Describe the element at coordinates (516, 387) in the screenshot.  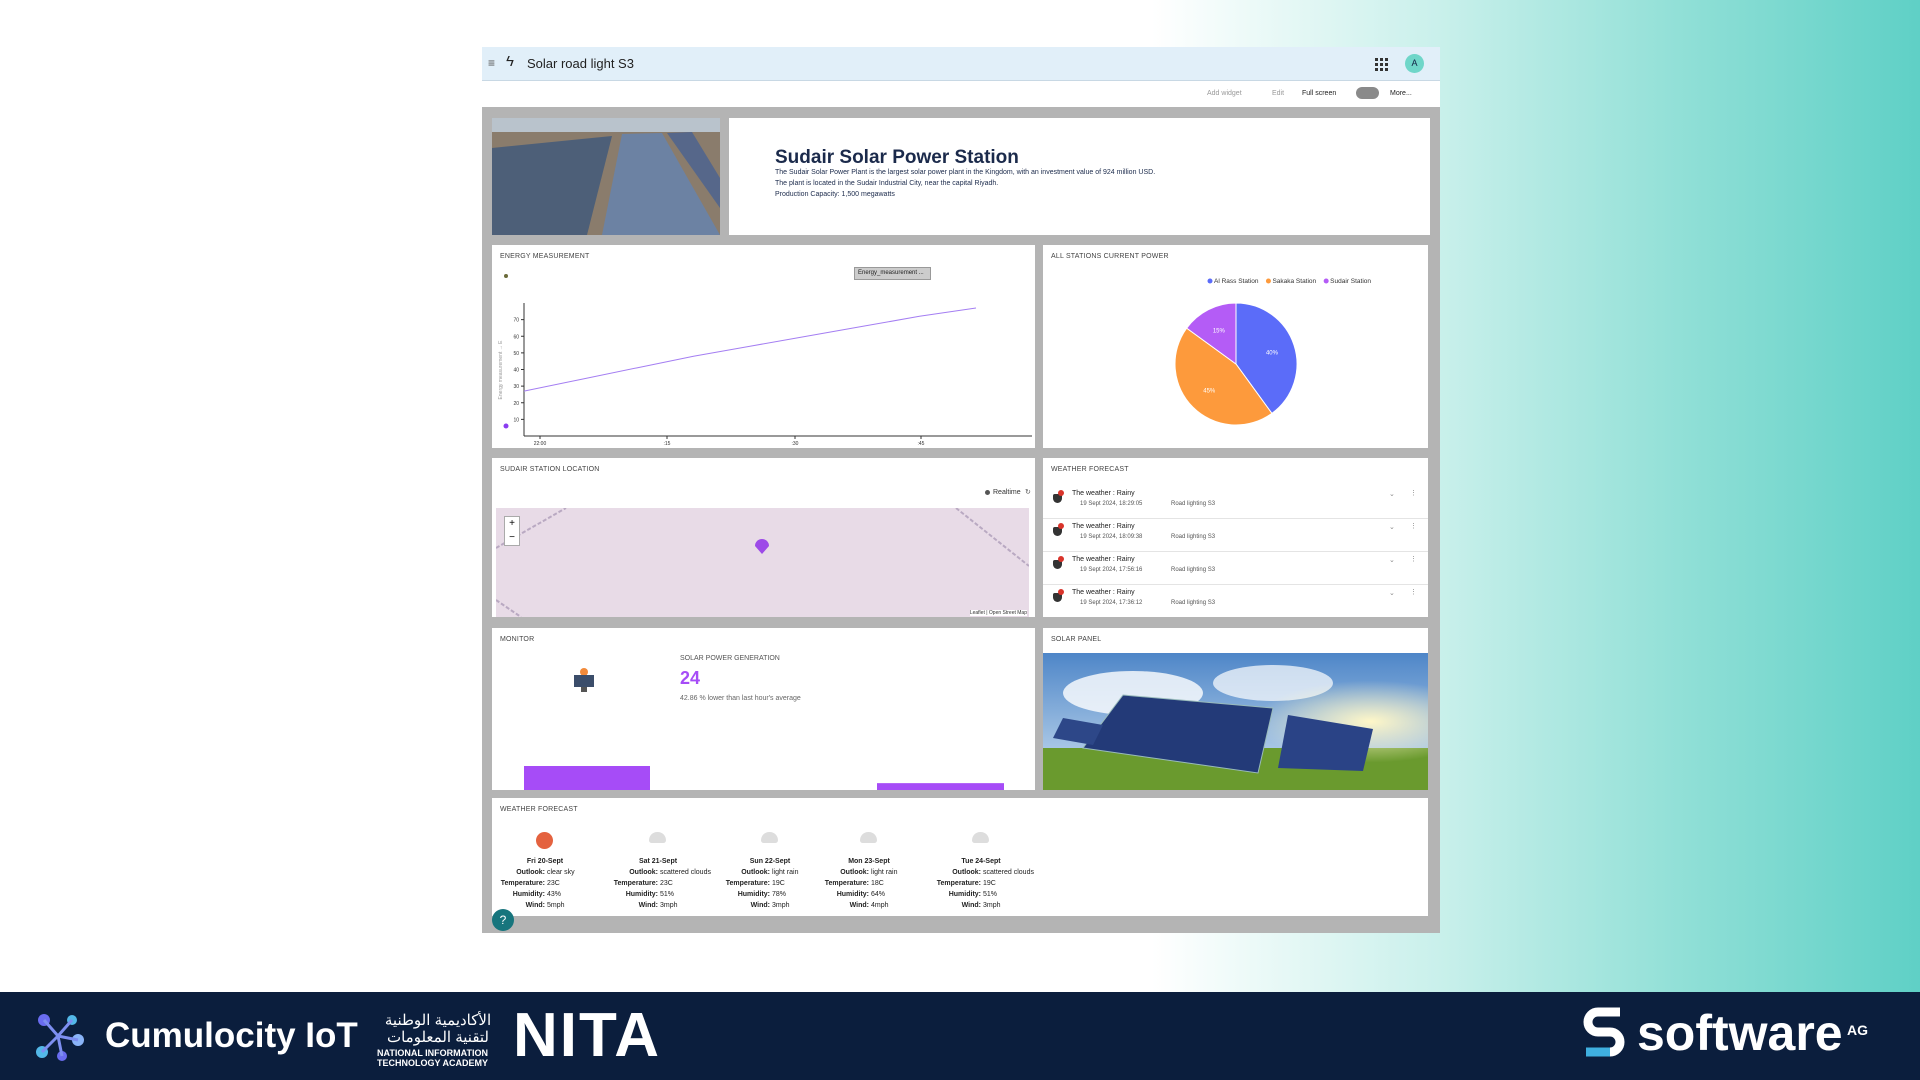
I see `y-tick-label: 30` at that location.